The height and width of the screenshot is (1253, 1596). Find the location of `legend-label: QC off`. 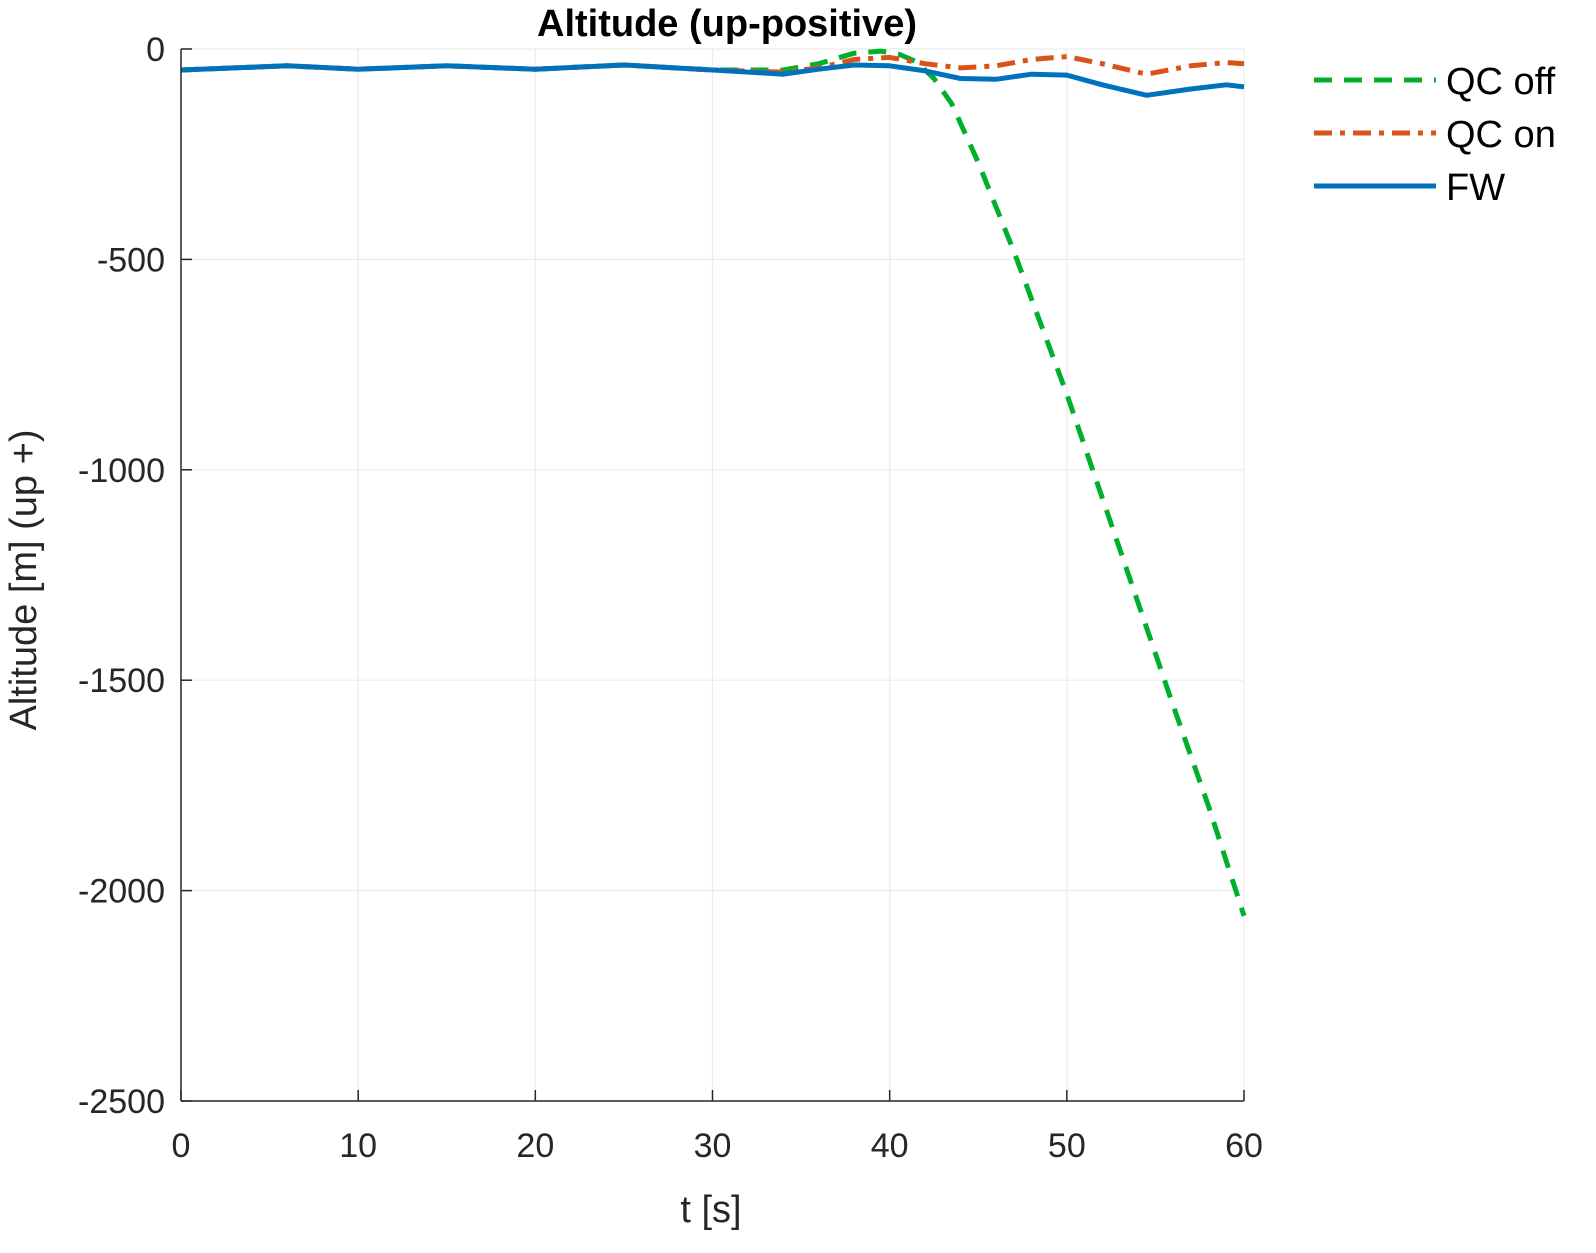

legend-label: QC off is located at coordinates (1501, 82).